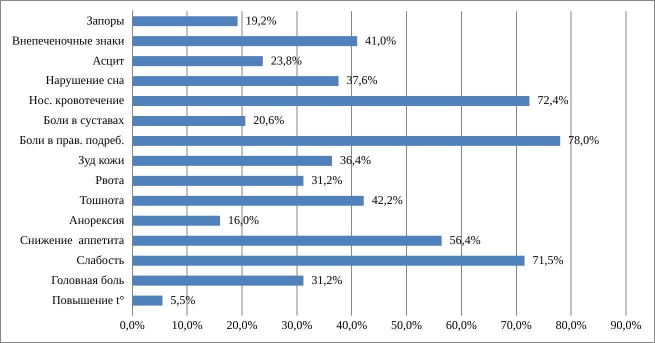  What do you see at coordinates (626, 325) in the screenshot?
I see `x-tick-label: 90,0%` at bounding box center [626, 325].